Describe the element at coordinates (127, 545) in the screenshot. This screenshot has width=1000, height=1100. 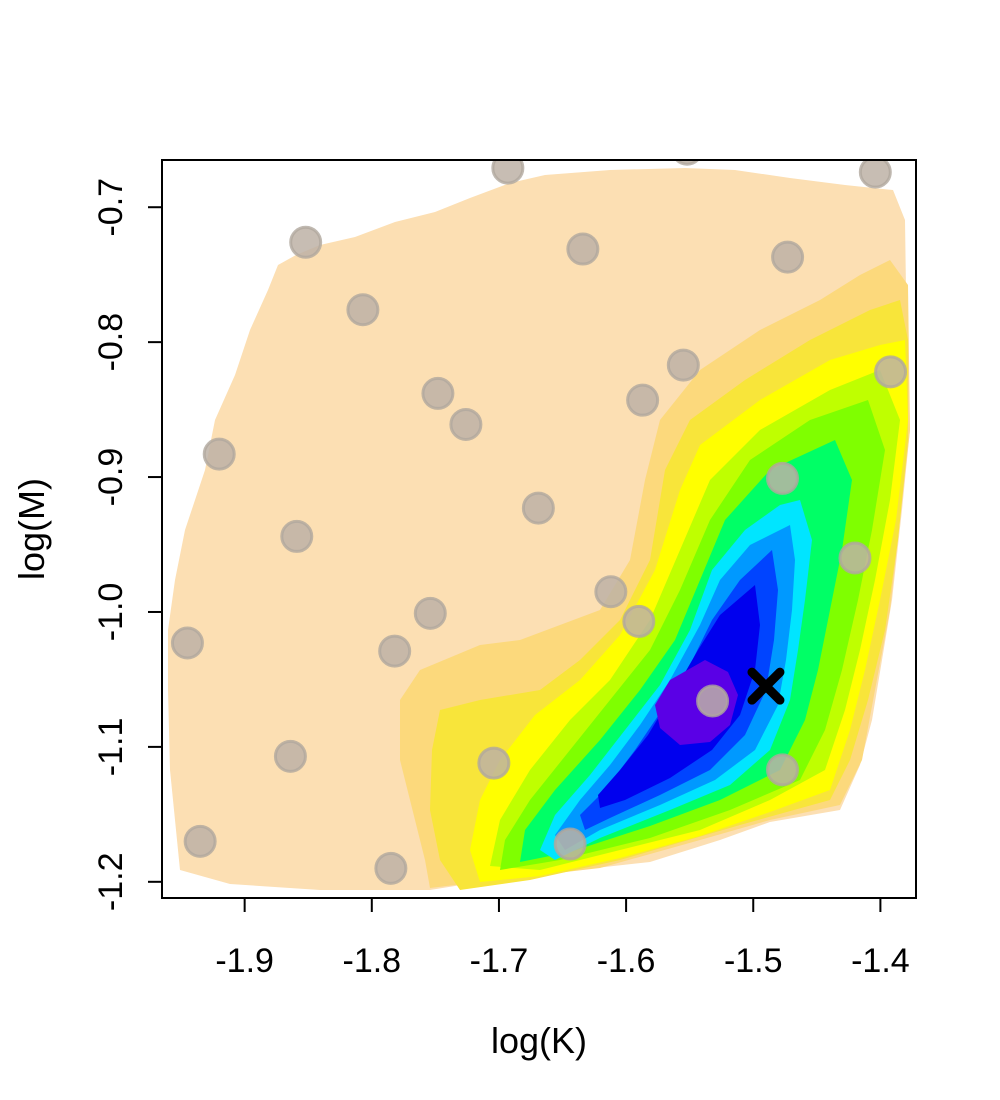
I see `y-axis: -1.2 -1.1 -1.0 -0.9 -0.8 -0.7` at that location.